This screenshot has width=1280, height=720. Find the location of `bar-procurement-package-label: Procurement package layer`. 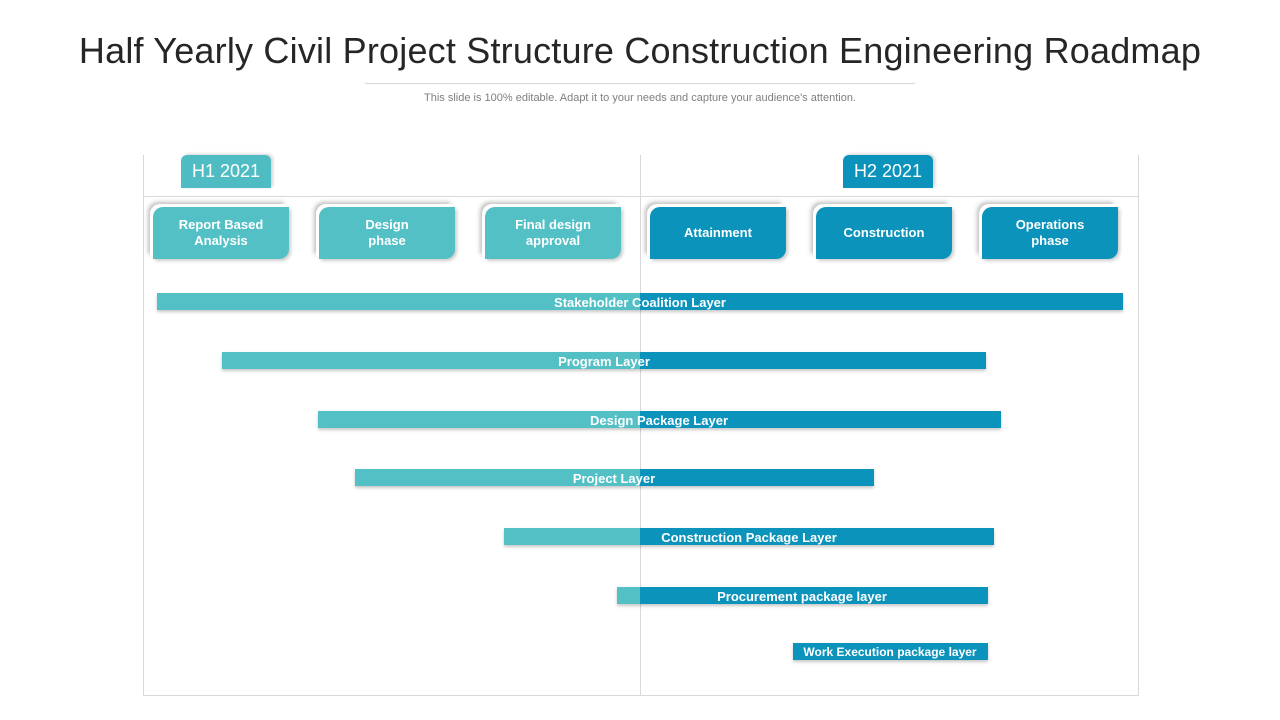

bar-procurement-package-label: Procurement package layer is located at coordinates (802, 596).